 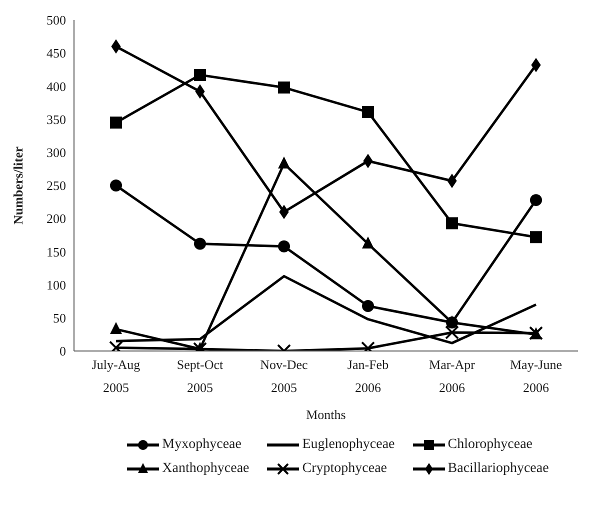 I want to click on y-tick-label: 450, so click(x=56, y=53).